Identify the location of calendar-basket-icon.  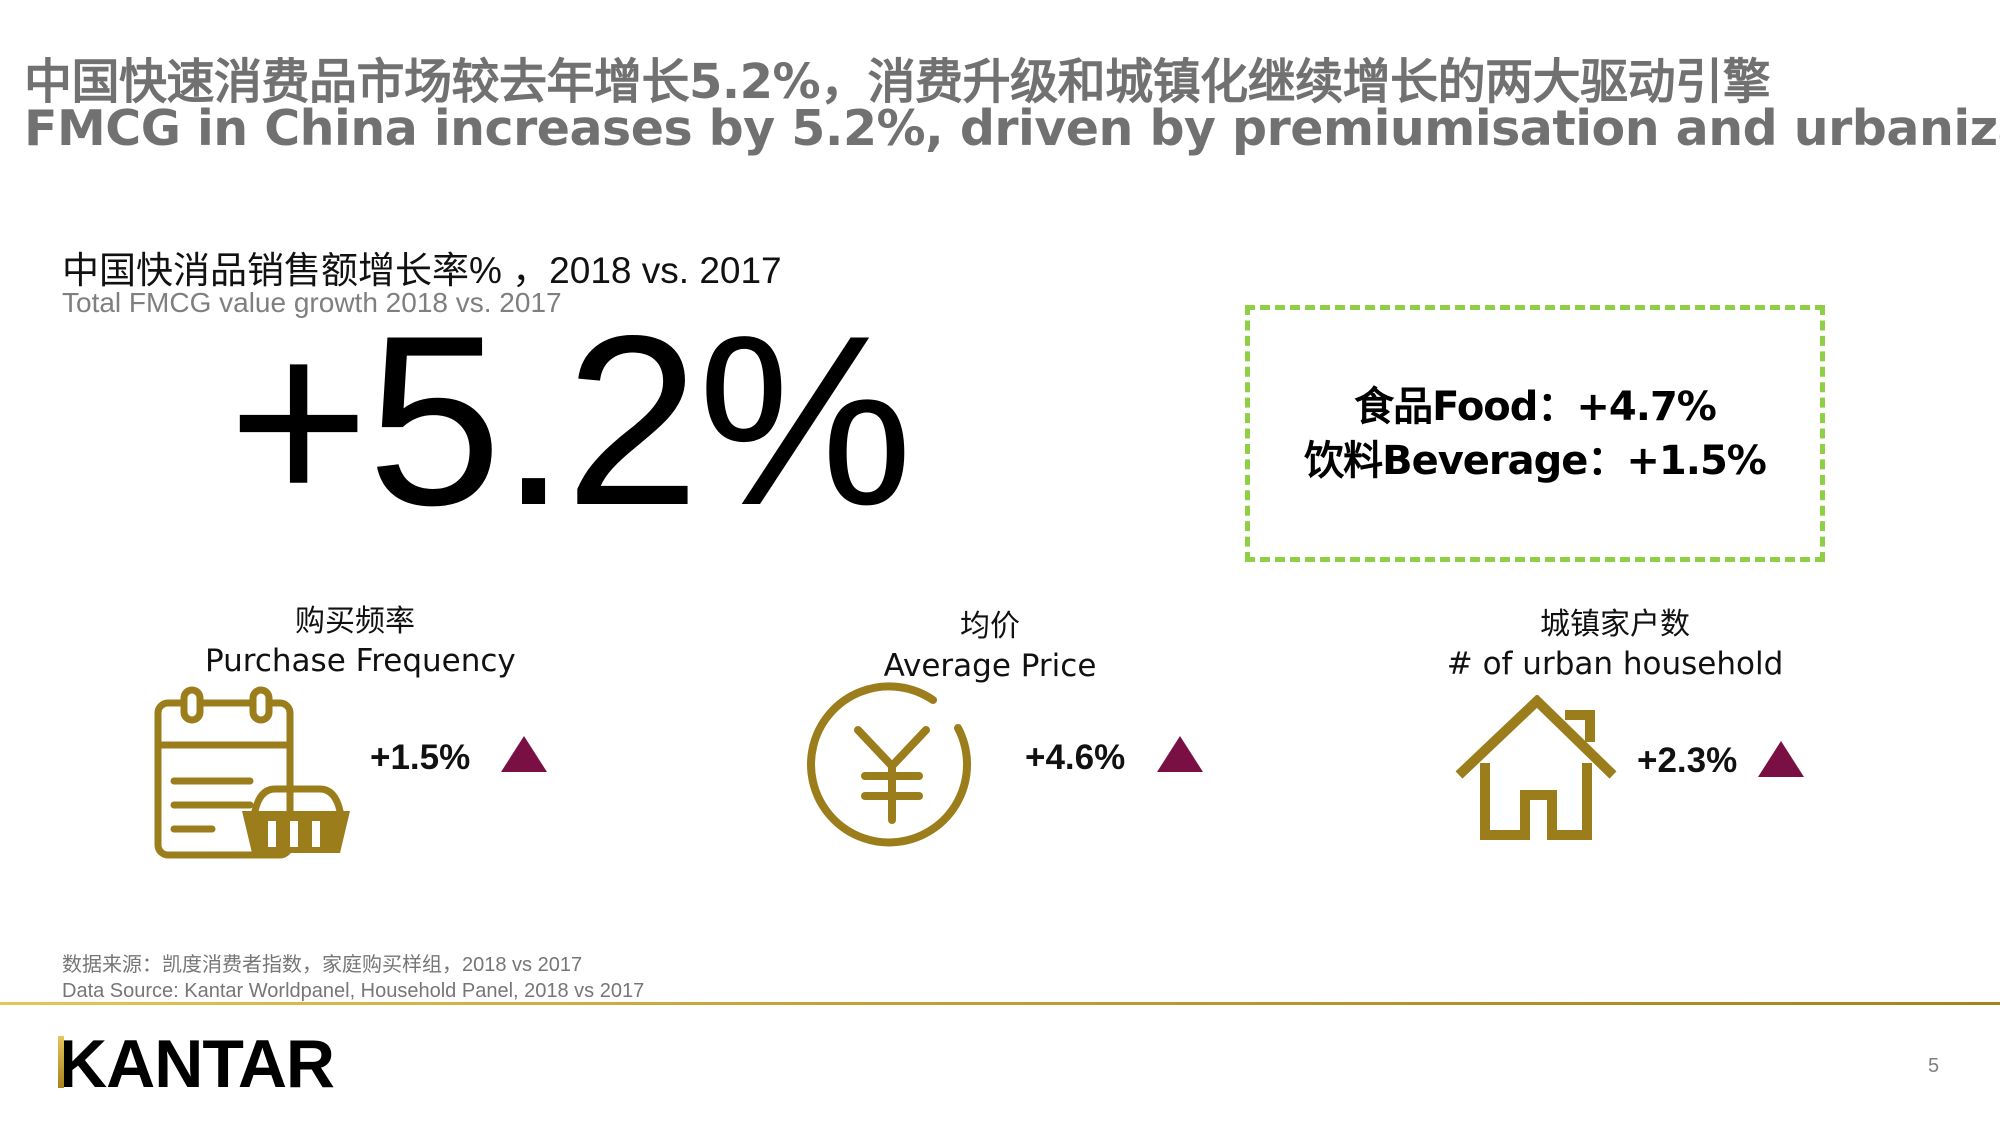
(252, 772).